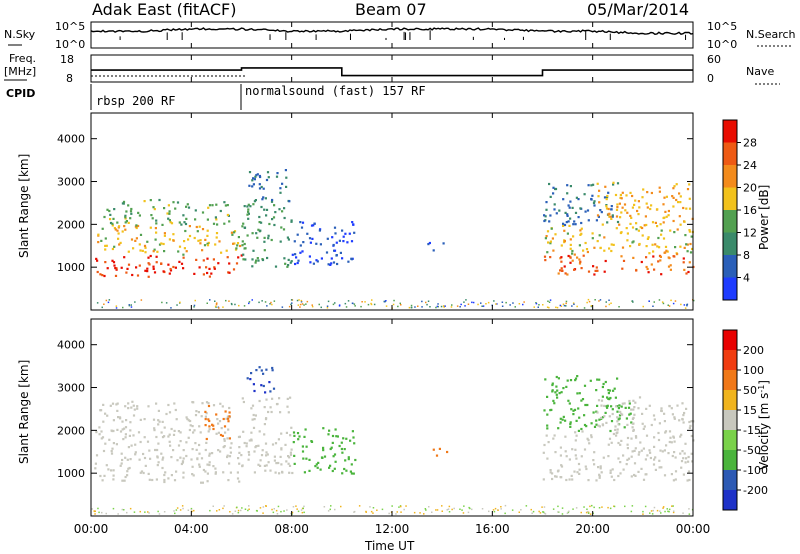 The height and width of the screenshot is (554, 800). Describe the element at coordinates (750, 143) in the screenshot. I see `colorbar-tick-label: 28` at that location.